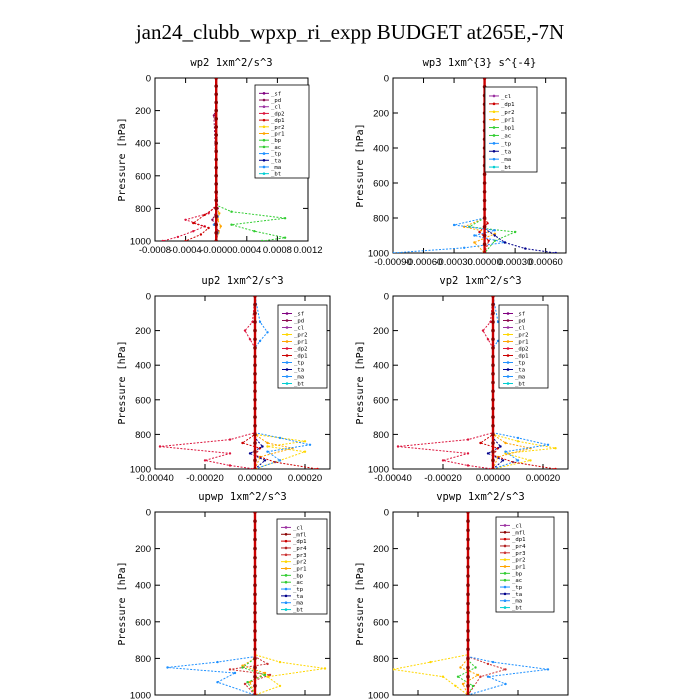  Describe the element at coordinates (484, 262) in the screenshot. I see `x-tick-label: 0.00000` at that location.